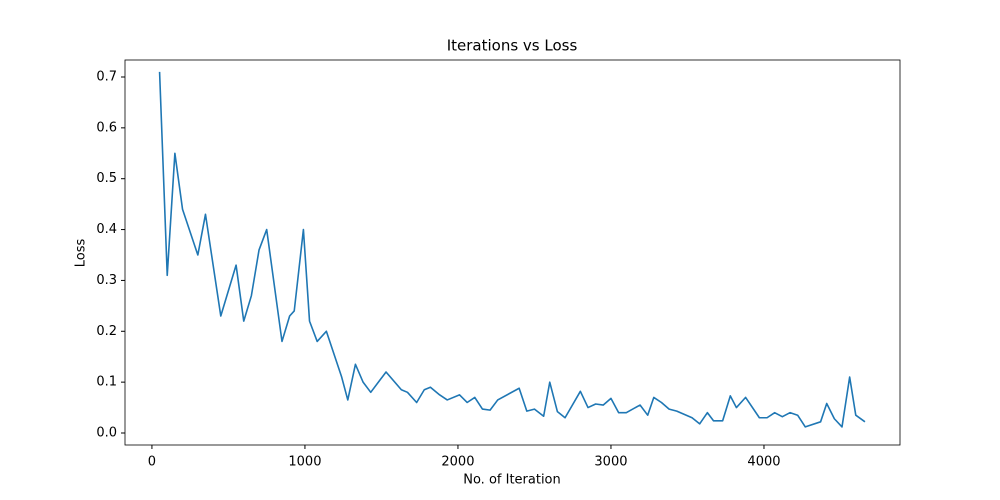 The width and height of the screenshot is (1000, 500). I want to click on x-tick-label: 0, so click(152, 462).